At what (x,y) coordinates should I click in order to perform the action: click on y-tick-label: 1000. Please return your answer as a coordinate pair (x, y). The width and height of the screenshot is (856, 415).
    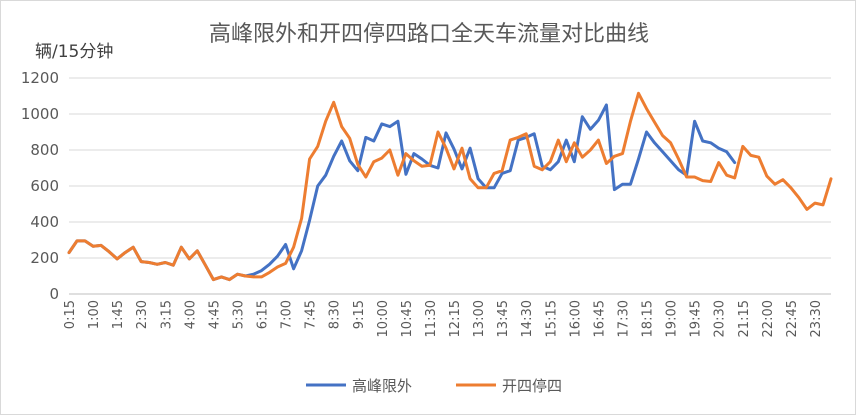
    Looking at the image, I should click on (40, 114).